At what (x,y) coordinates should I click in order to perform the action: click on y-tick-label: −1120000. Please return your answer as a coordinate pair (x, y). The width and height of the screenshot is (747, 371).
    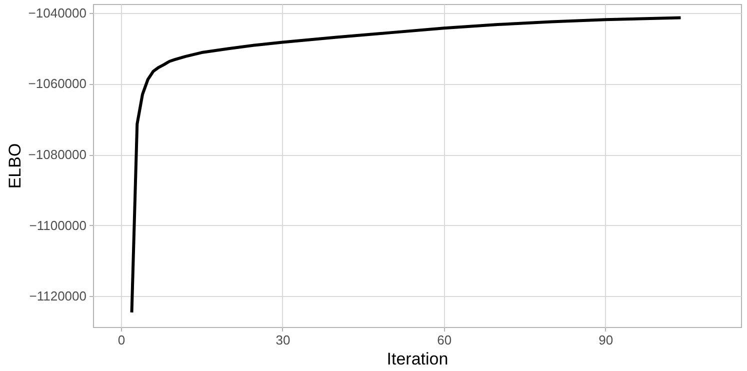
    Looking at the image, I should click on (57, 296).